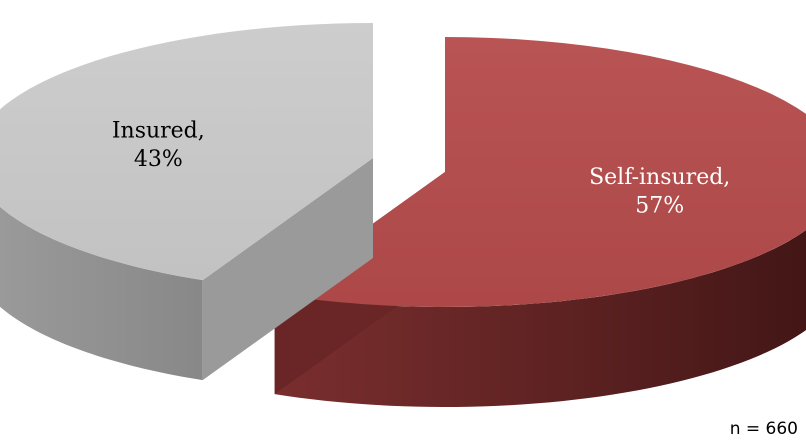  What do you see at coordinates (763, 429) in the screenshot?
I see `sample-size-label: n = 660` at bounding box center [763, 429].